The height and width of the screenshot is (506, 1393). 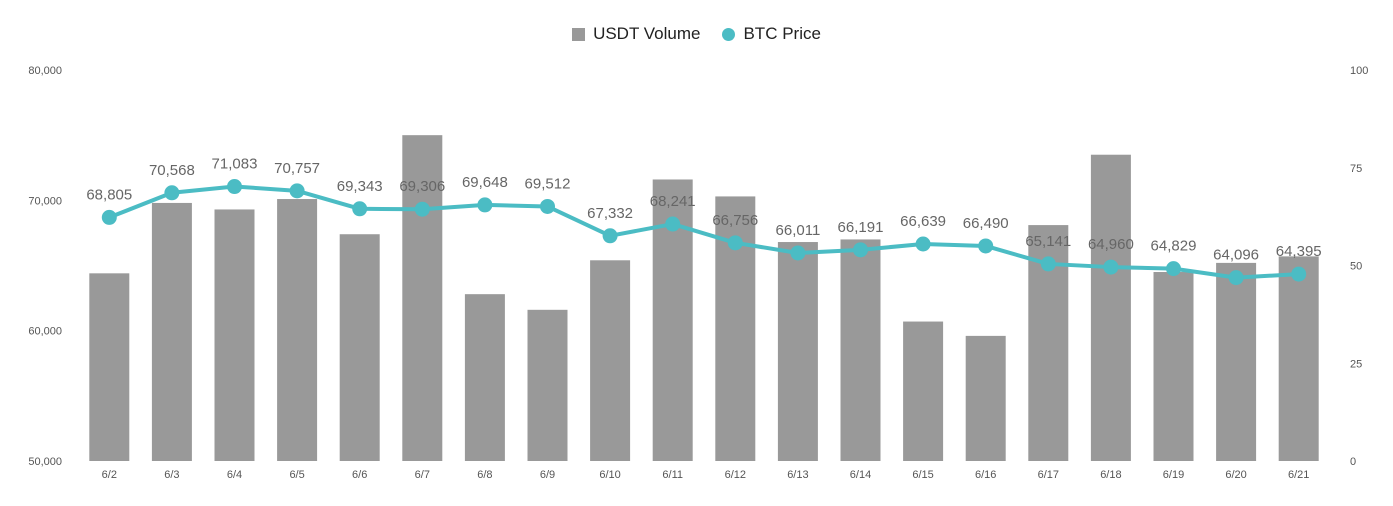 What do you see at coordinates (609, 475) in the screenshot?
I see `x-tick-label: 6/10` at bounding box center [609, 475].